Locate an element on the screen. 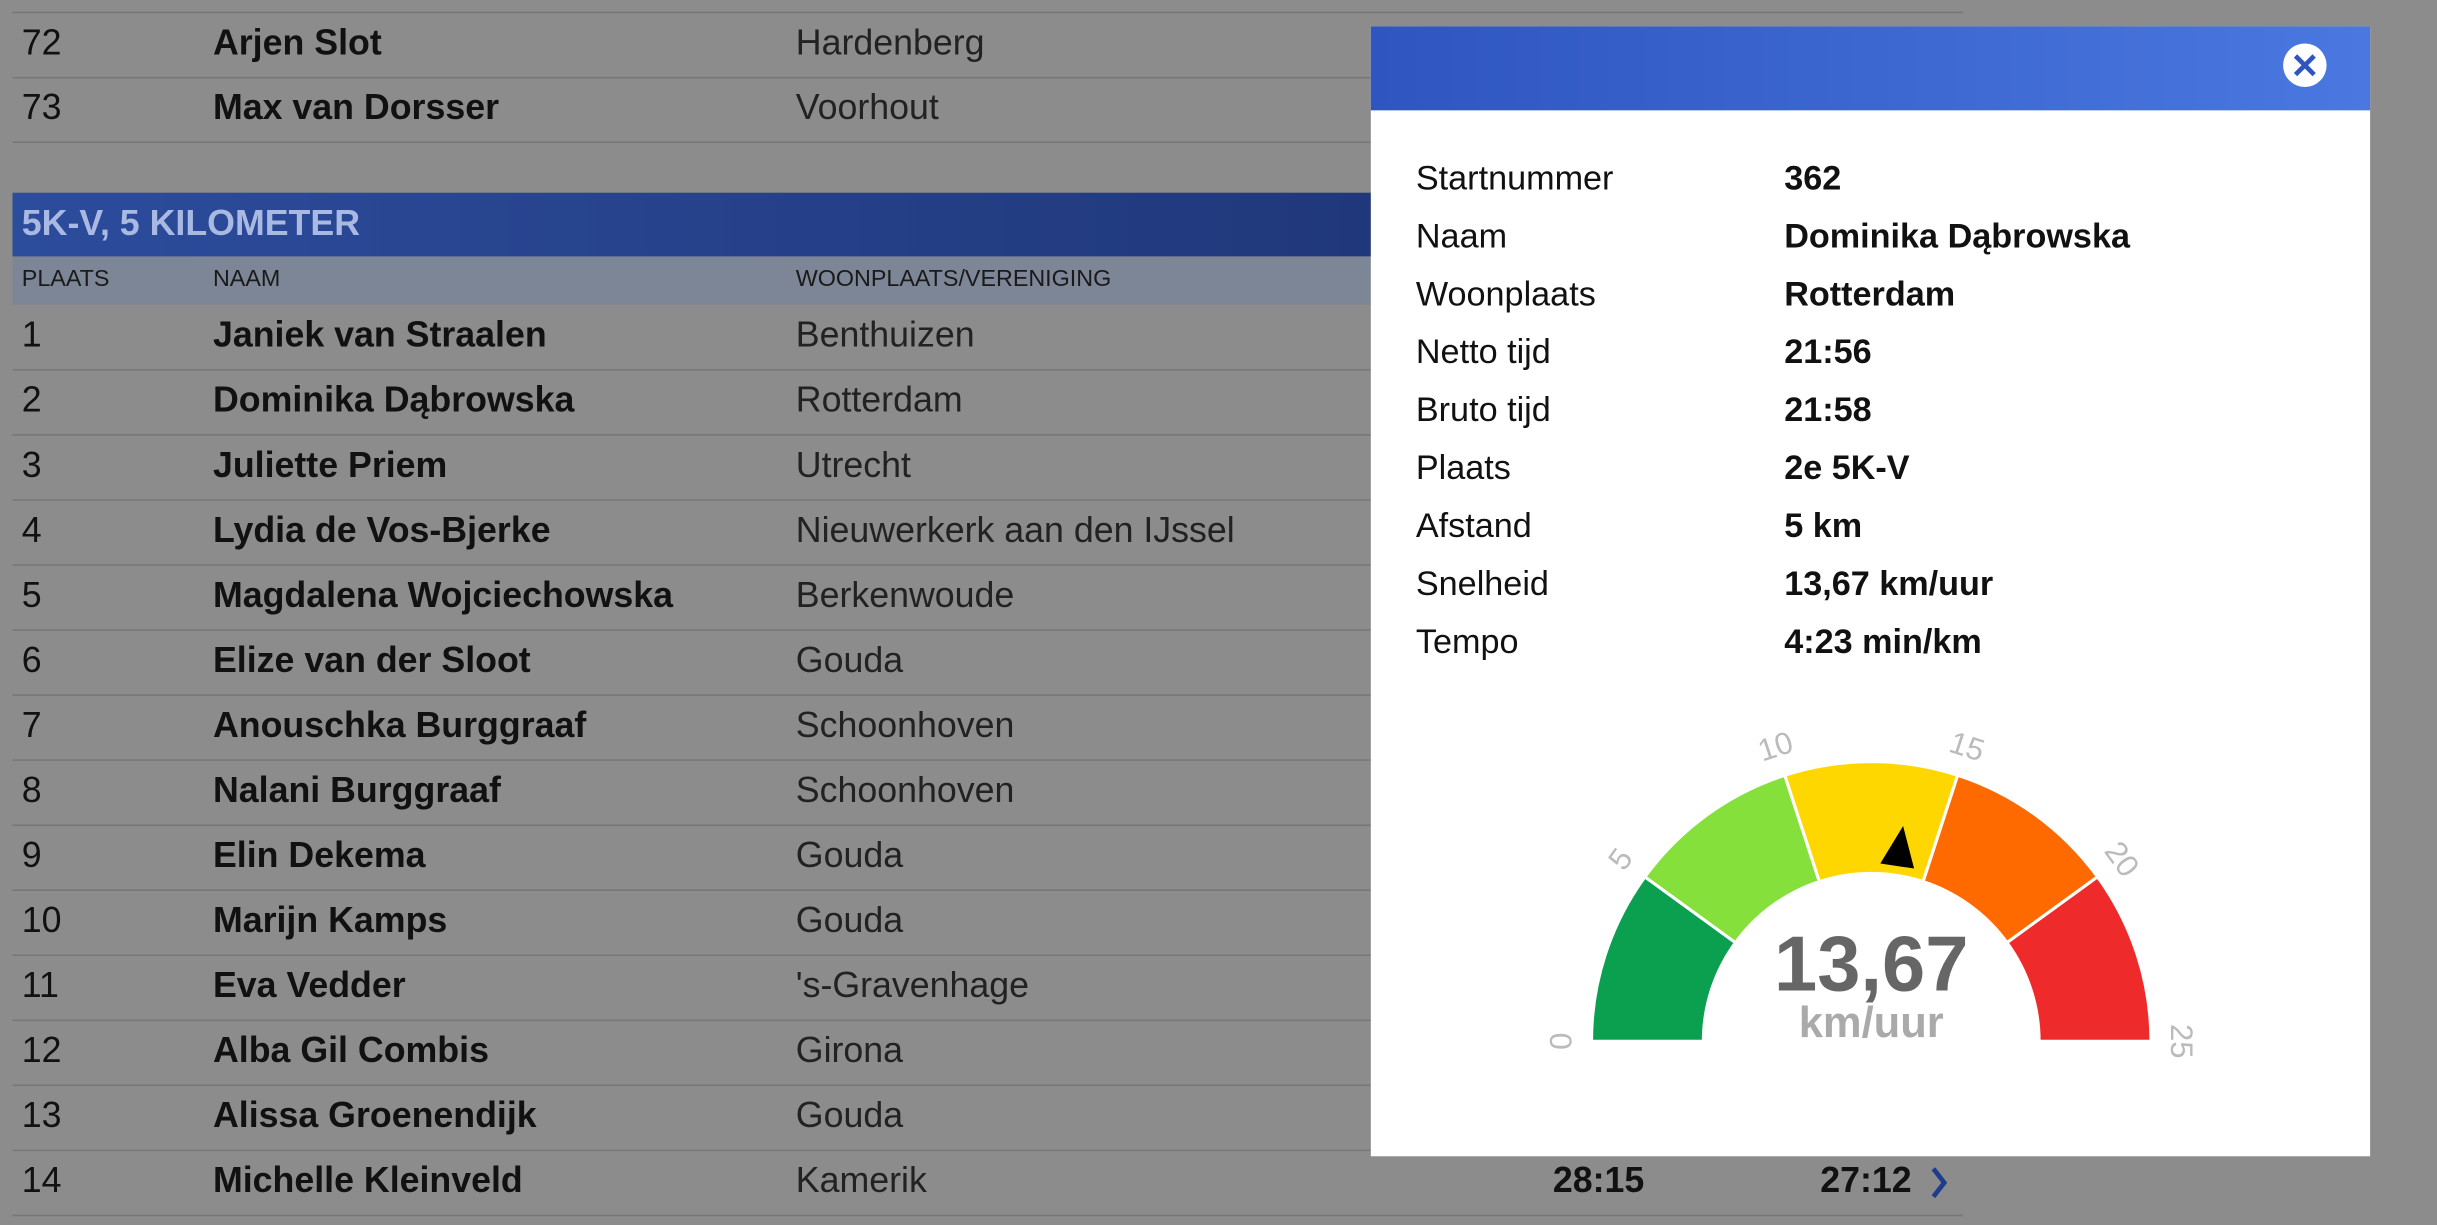  cell: 14 is located at coordinates (42, 1180).